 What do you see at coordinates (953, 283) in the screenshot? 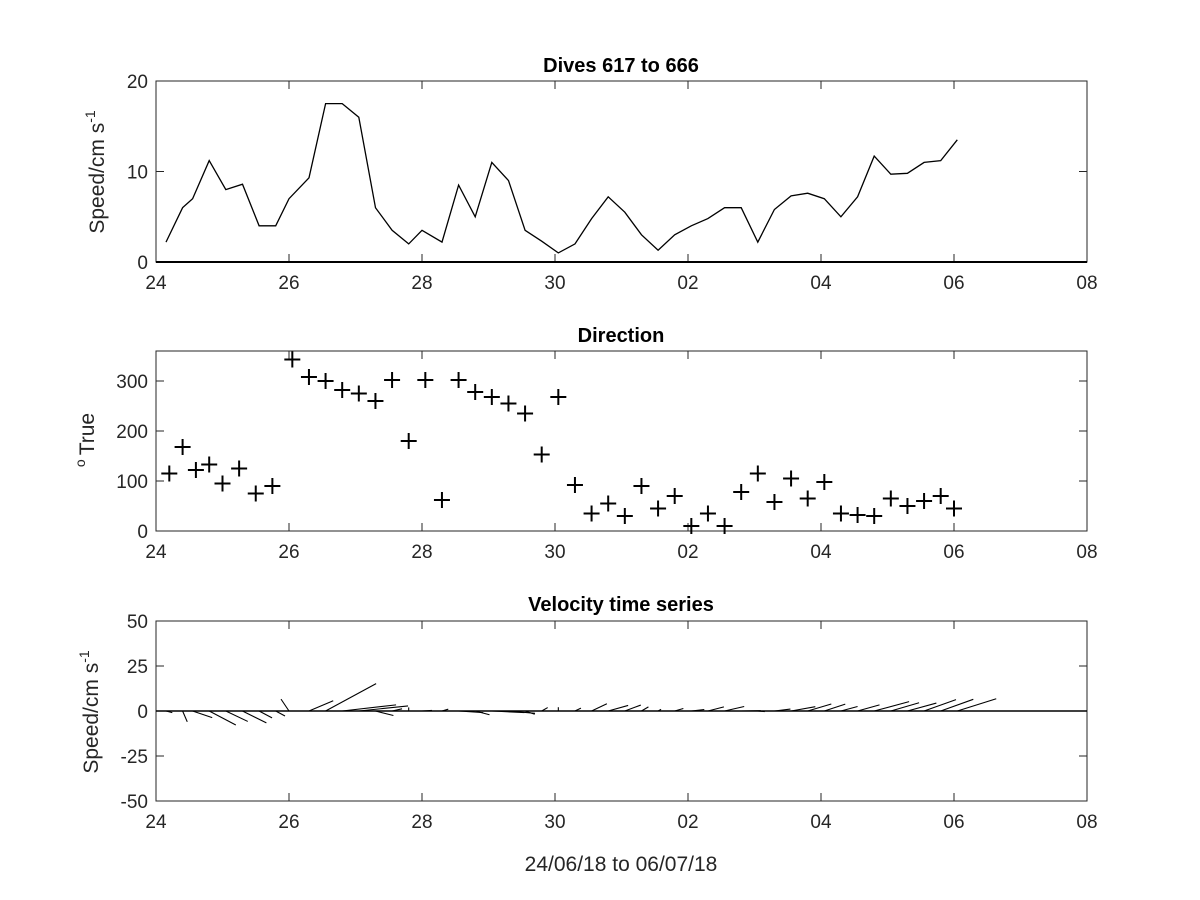
I see `x-tick-label: 06` at bounding box center [953, 283].